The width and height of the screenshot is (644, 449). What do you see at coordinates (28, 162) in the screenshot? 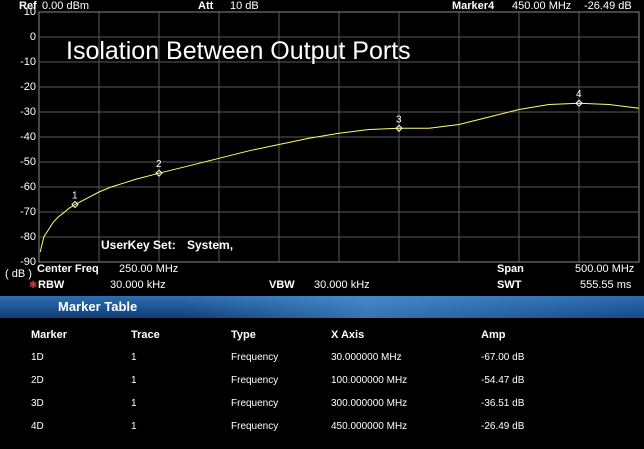
I see `y-tick-label: -50` at bounding box center [28, 162].